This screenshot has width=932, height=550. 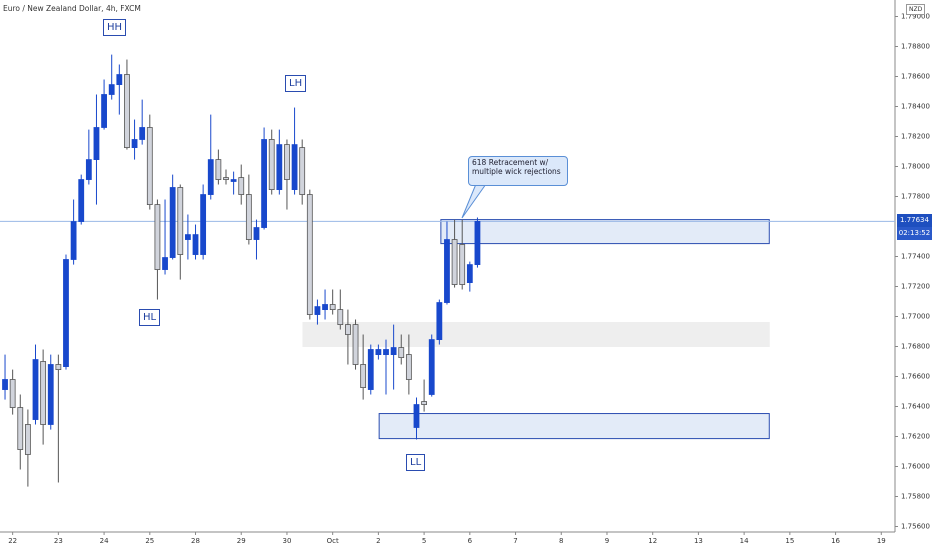 I want to click on callout-line: multiple wick rejections, so click(x=516, y=171).